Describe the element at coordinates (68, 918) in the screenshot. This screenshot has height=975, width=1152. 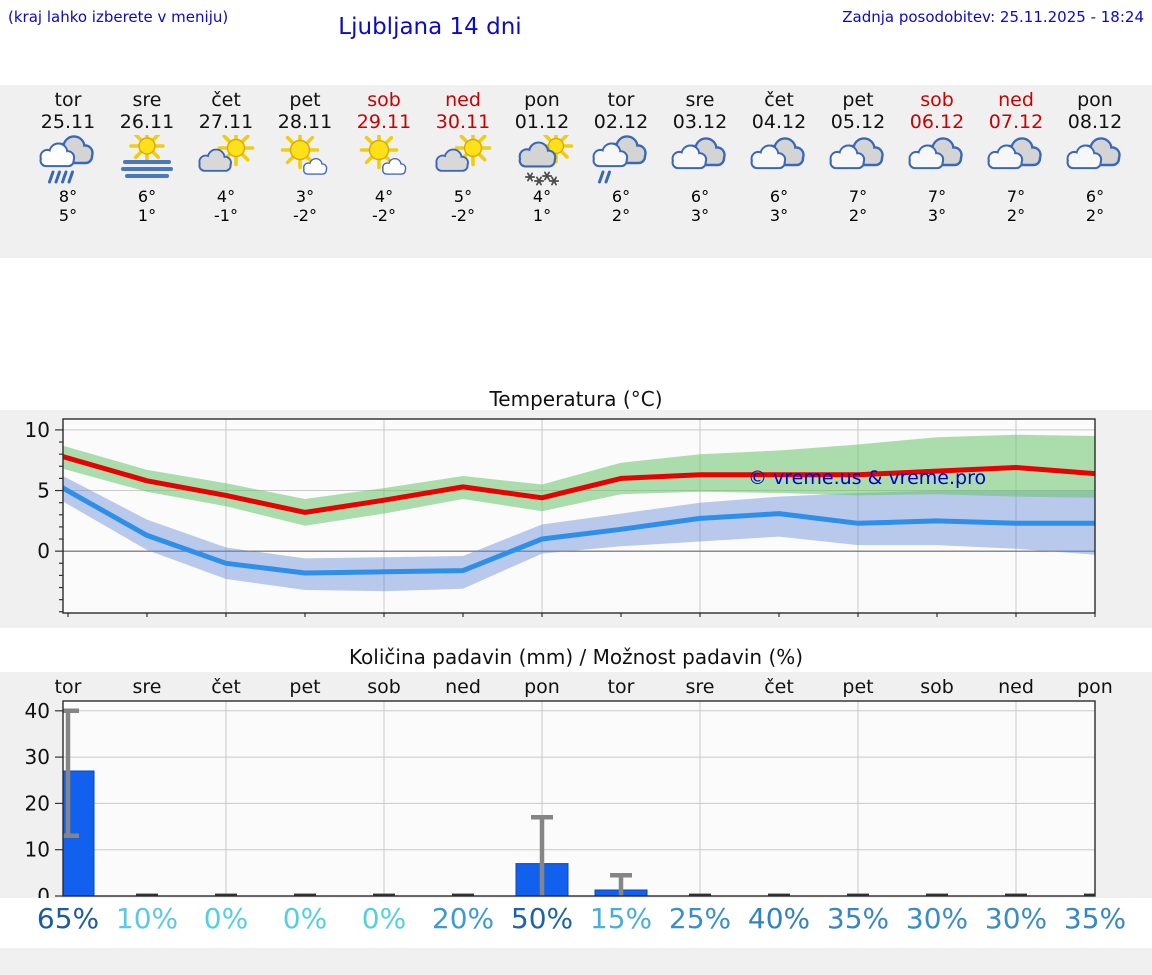
I see `precip-probability-label: 65%` at that location.